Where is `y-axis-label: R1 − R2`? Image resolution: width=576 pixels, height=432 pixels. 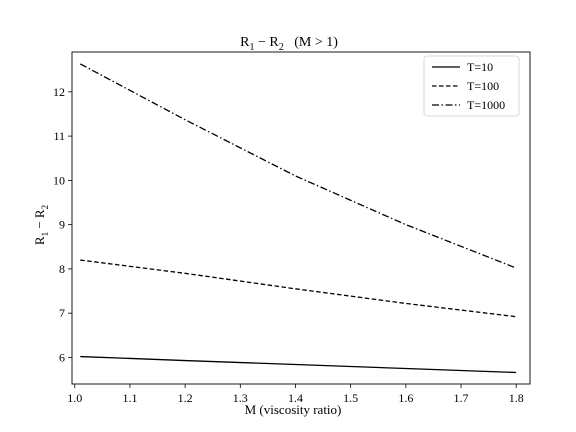 y-axis-label: R1 − R2 is located at coordinates (41, 225).